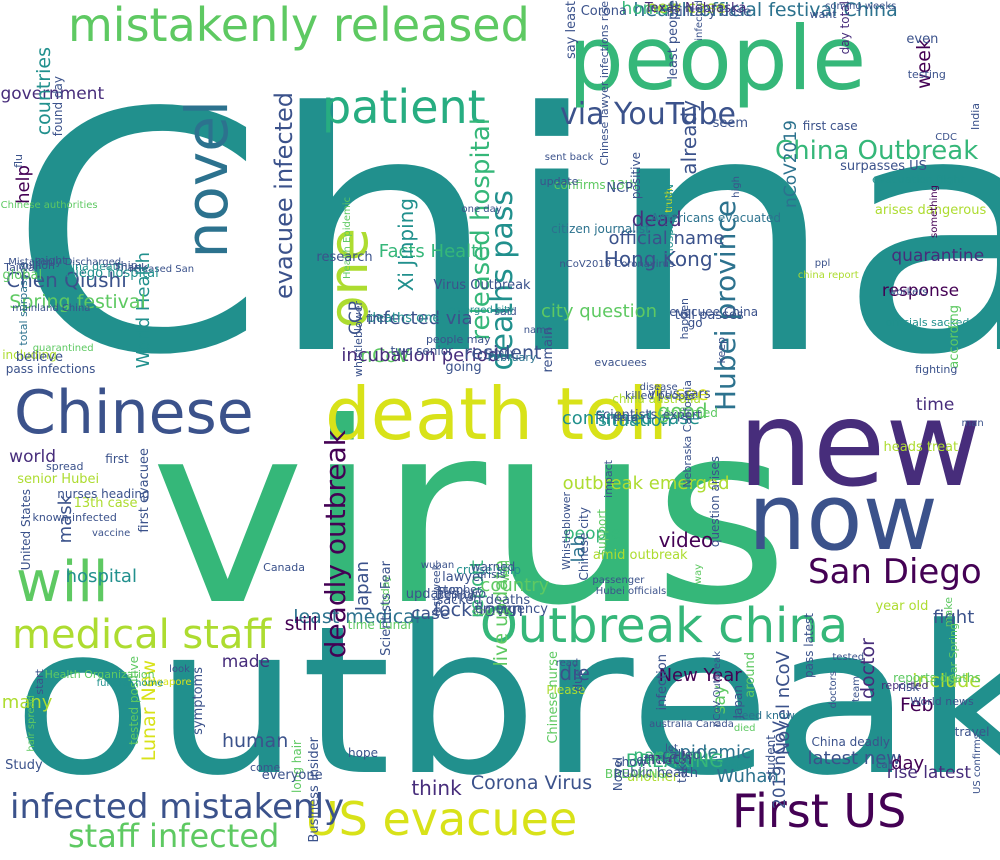 The image size is (1000, 860). I want to click on word: quarantine, so click(938, 255).